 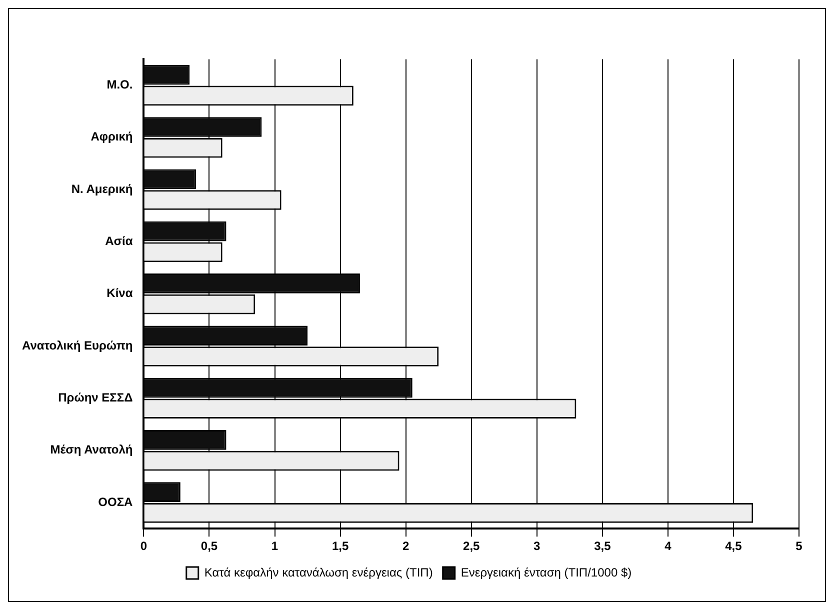 What do you see at coordinates (471, 546) in the screenshot?
I see `x-tick-label: 2,5` at bounding box center [471, 546].